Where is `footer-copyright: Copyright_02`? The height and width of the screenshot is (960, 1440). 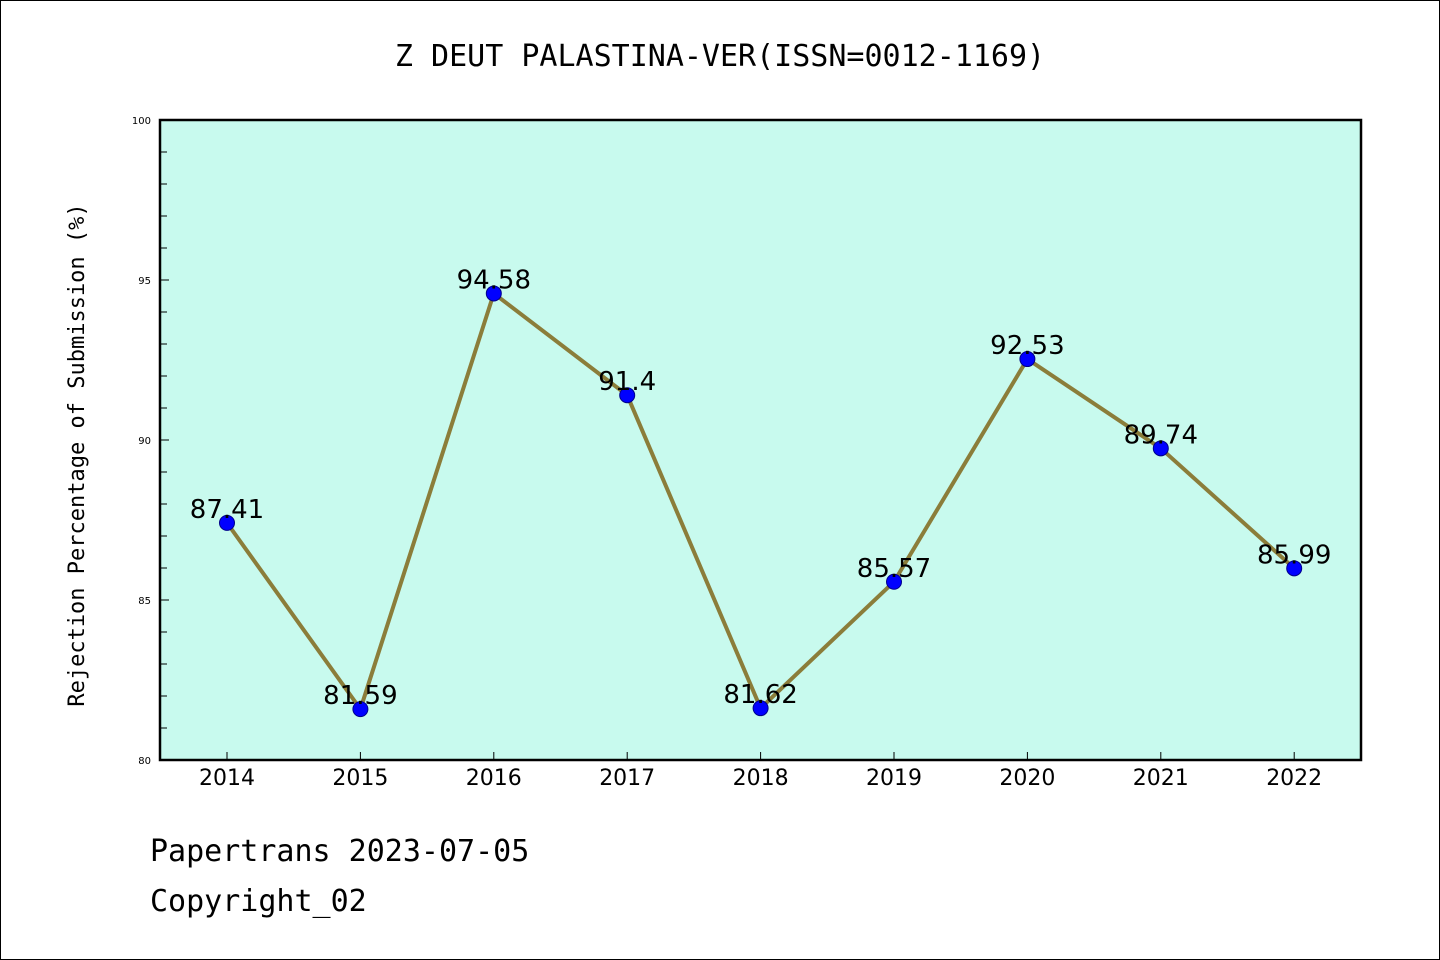
footer-copyright: Copyright_02 is located at coordinates (258, 901).